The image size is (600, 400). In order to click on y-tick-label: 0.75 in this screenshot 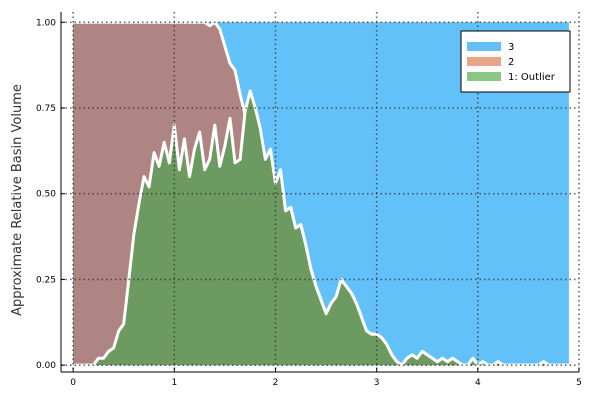, I will do `click(46, 109)`.